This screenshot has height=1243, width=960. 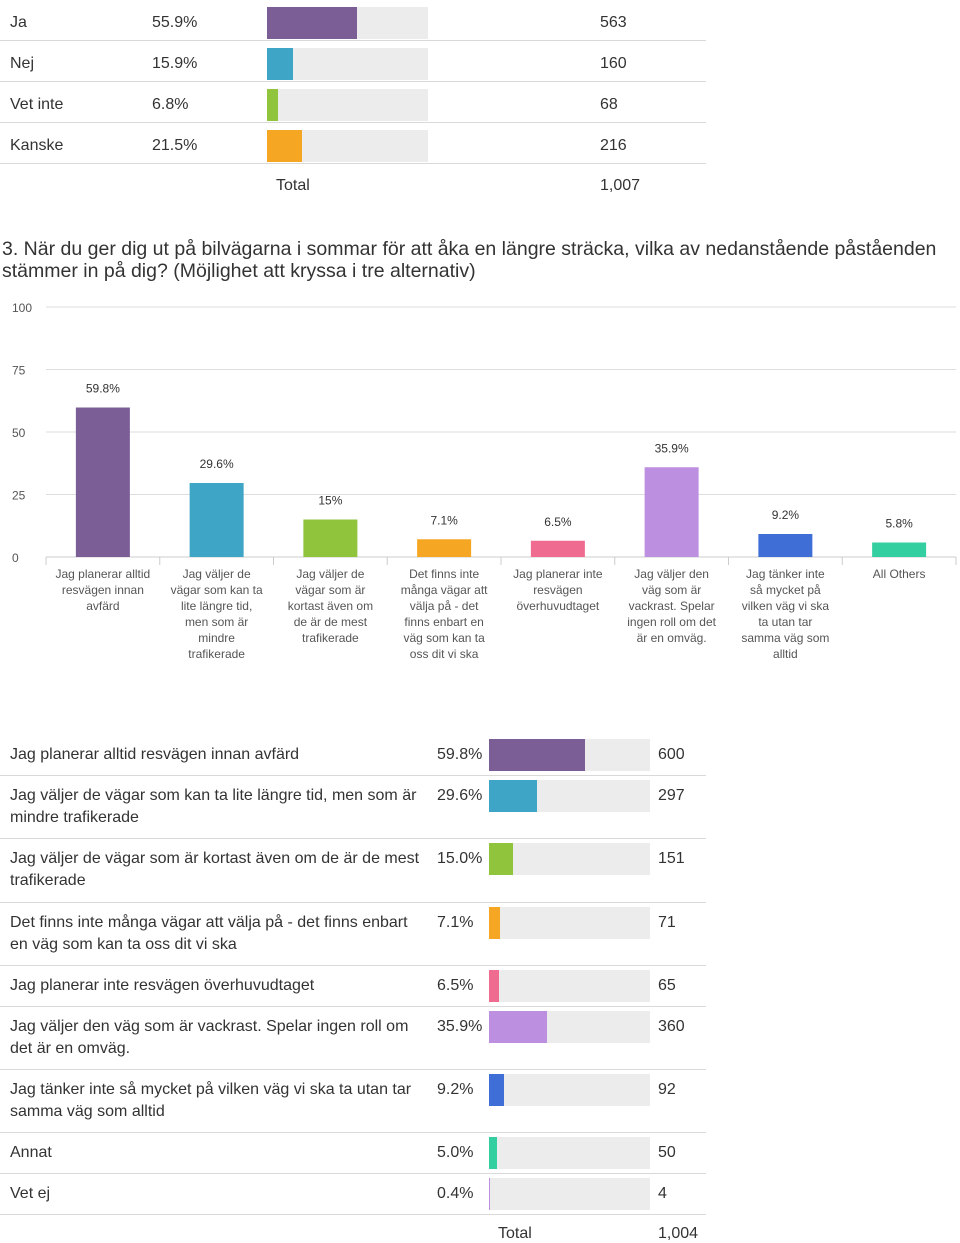 I want to click on q3-row-count: 297, so click(x=671, y=795).